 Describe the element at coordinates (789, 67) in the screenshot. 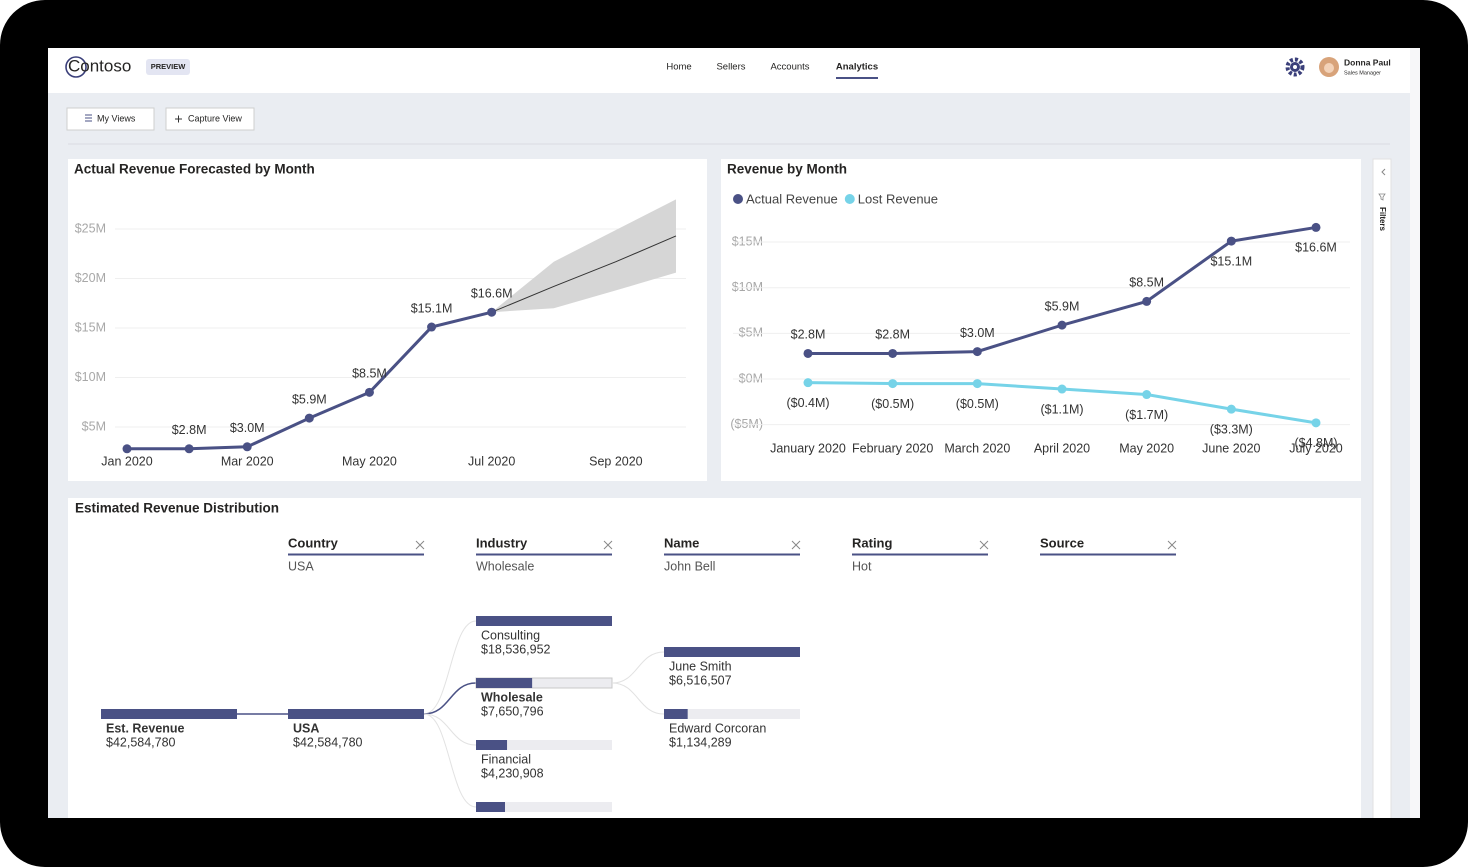

I see `nav-link: Accounts` at that location.